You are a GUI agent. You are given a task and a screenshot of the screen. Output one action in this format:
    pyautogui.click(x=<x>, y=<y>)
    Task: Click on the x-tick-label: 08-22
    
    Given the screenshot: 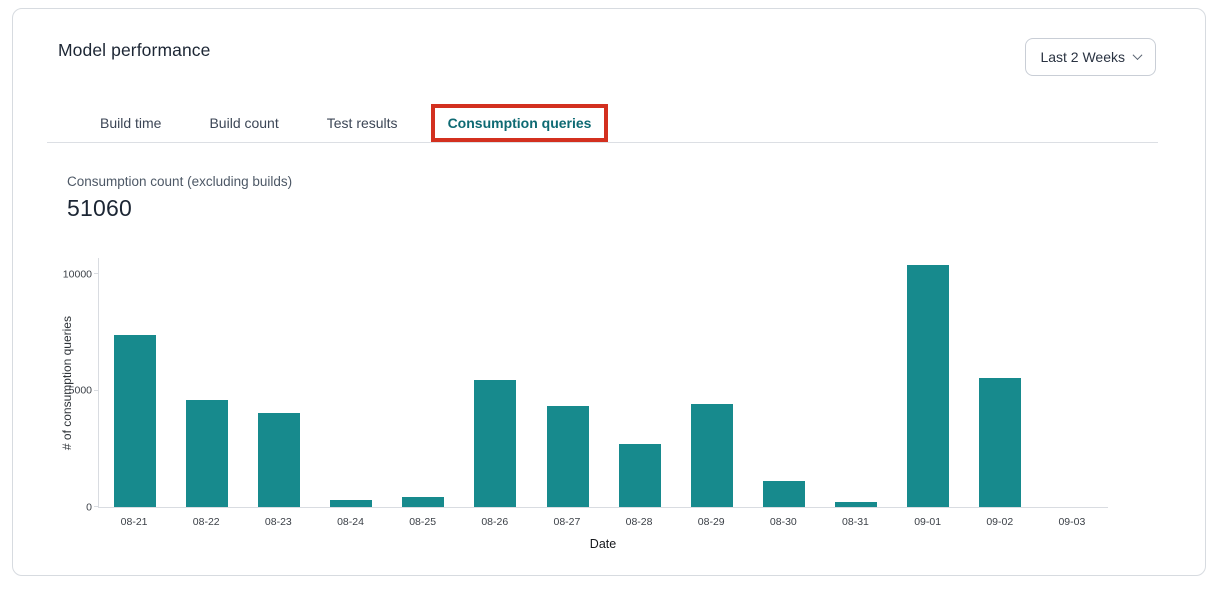 What is the action you would take?
    pyautogui.click(x=206, y=522)
    